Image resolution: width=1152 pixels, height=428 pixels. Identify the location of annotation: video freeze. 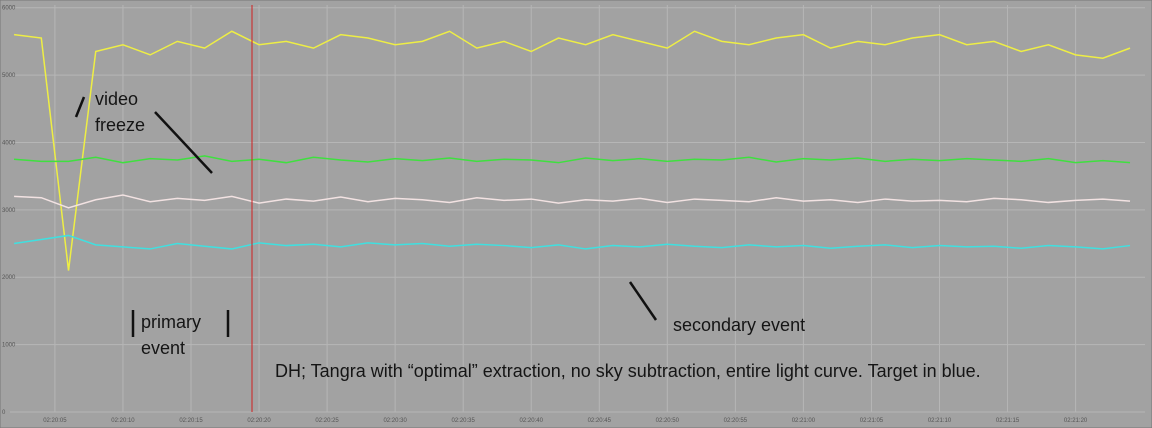
(120, 112).